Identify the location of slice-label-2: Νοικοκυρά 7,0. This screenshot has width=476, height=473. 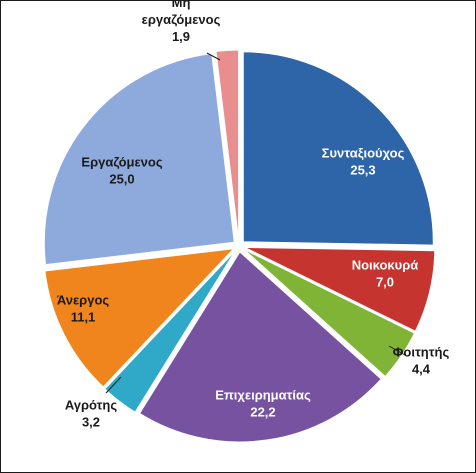
(385, 274).